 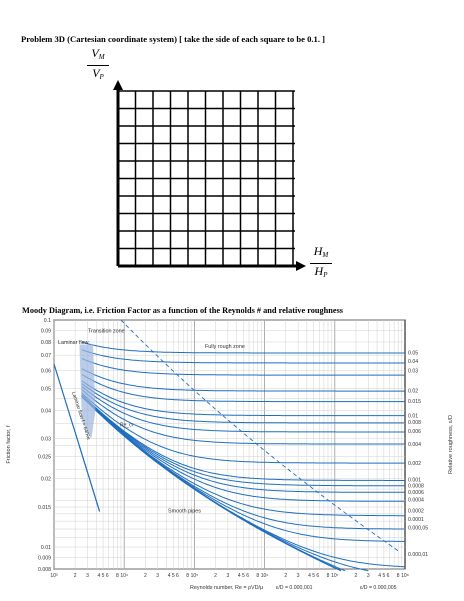 I want to click on cartesian-grid, so click(x=209, y=175).